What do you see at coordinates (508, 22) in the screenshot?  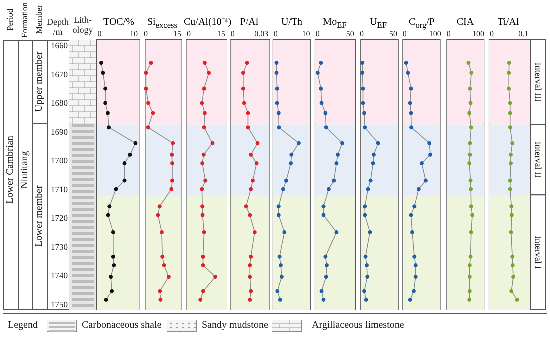 I see `chart-title: Ti/Al` at bounding box center [508, 22].